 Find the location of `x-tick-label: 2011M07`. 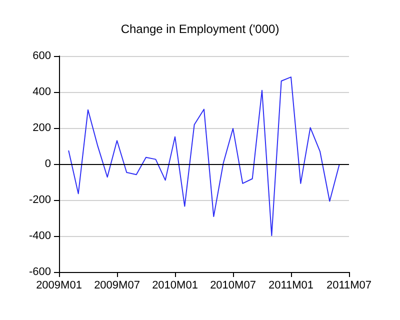

x-tick-label: 2011M07 is located at coordinates (349, 286).